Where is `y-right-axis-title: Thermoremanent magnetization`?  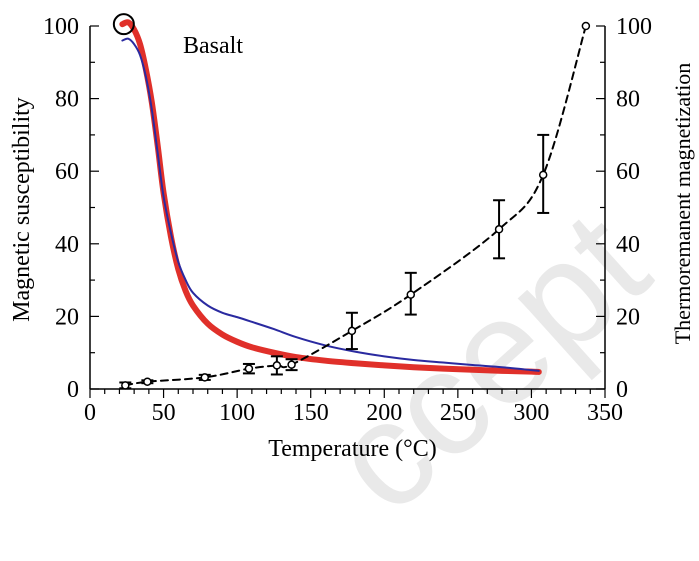 y-right-axis-title: Thermoremanent magnetization is located at coordinates (682, 204).